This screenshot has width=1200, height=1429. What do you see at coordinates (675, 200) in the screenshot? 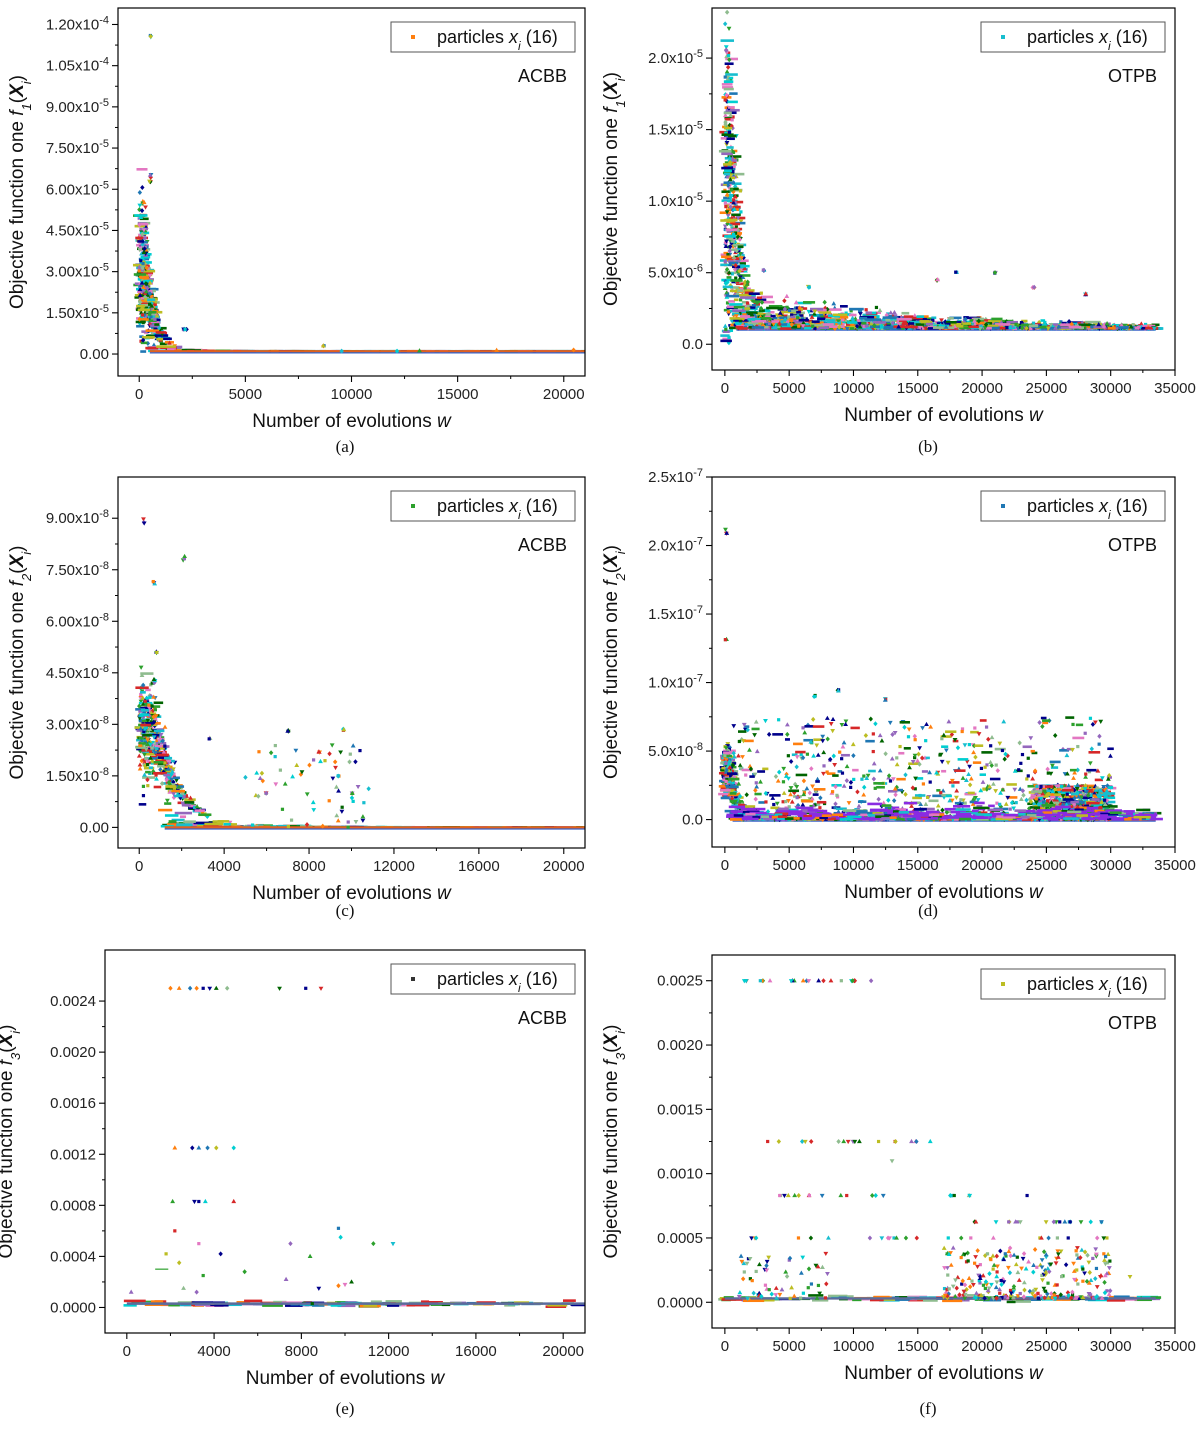
I see `y-tick-label: 1.0x10⁻⁵` at bounding box center [675, 200].